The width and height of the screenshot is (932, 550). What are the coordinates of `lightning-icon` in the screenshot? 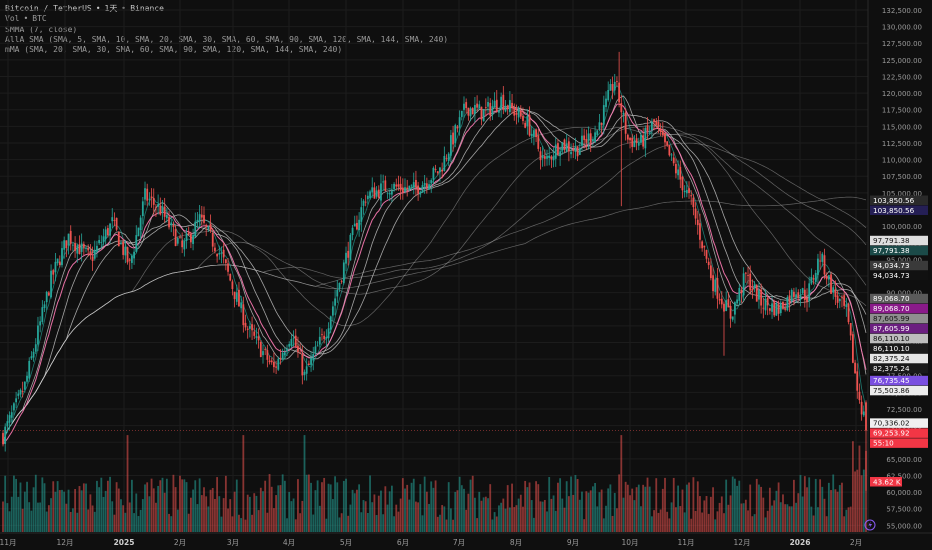 It's located at (870, 525).